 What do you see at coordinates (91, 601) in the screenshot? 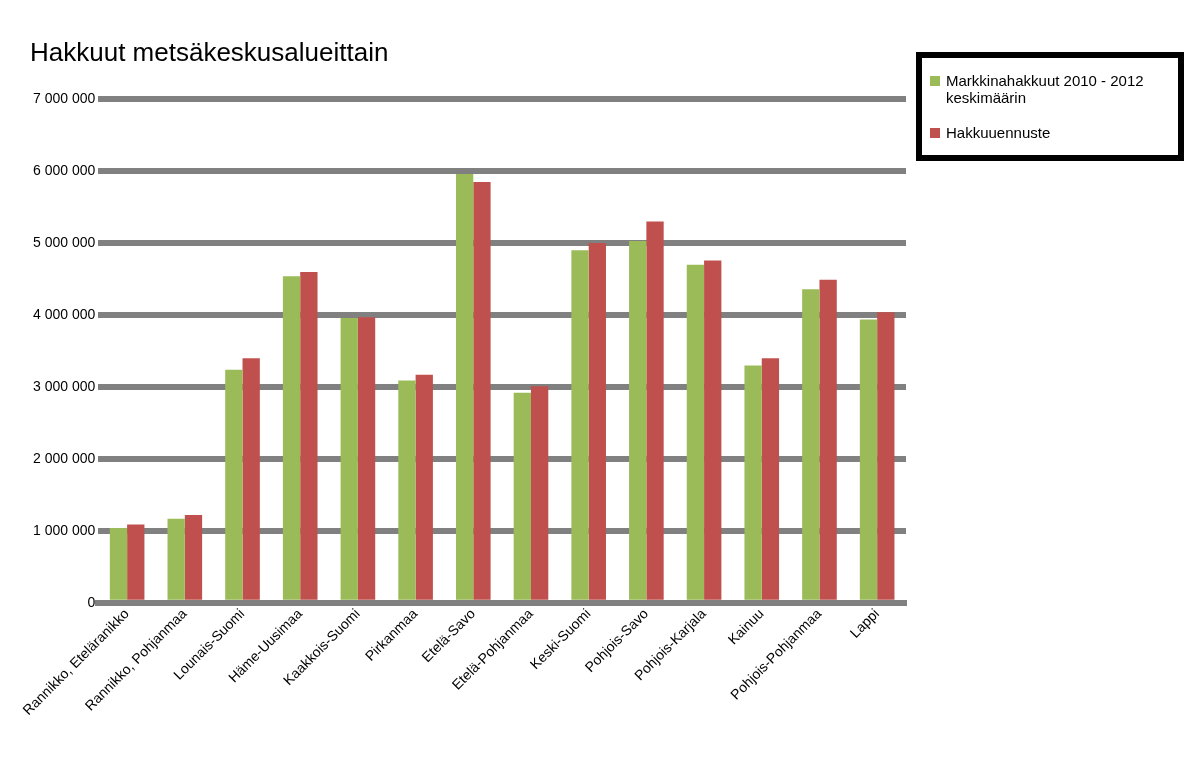
I see `y-tick-label: 0` at bounding box center [91, 601].